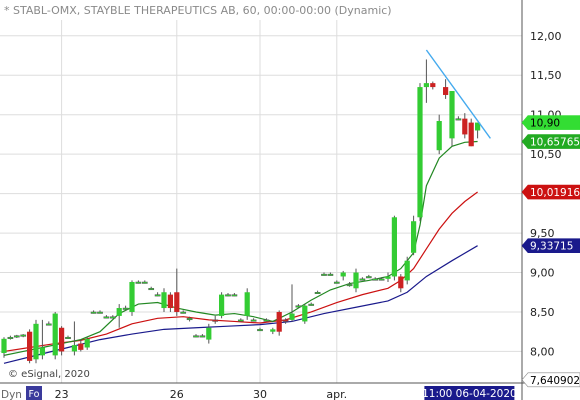 Image resolution: width=580 pixels, height=400 pixels. I want to click on value-label-text: 10,90, so click(545, 124).